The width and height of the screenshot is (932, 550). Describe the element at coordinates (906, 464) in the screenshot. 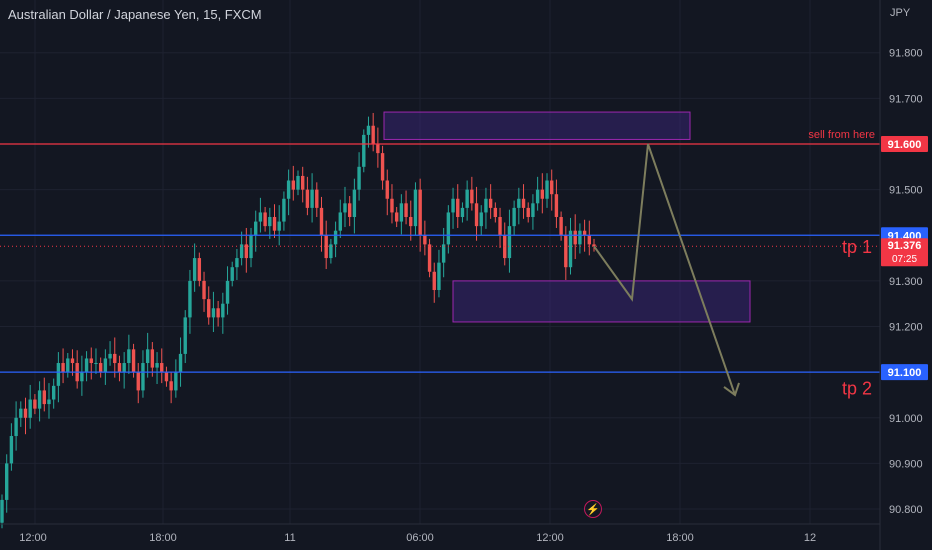

I see `price-tick-label: 90.900` at that location.